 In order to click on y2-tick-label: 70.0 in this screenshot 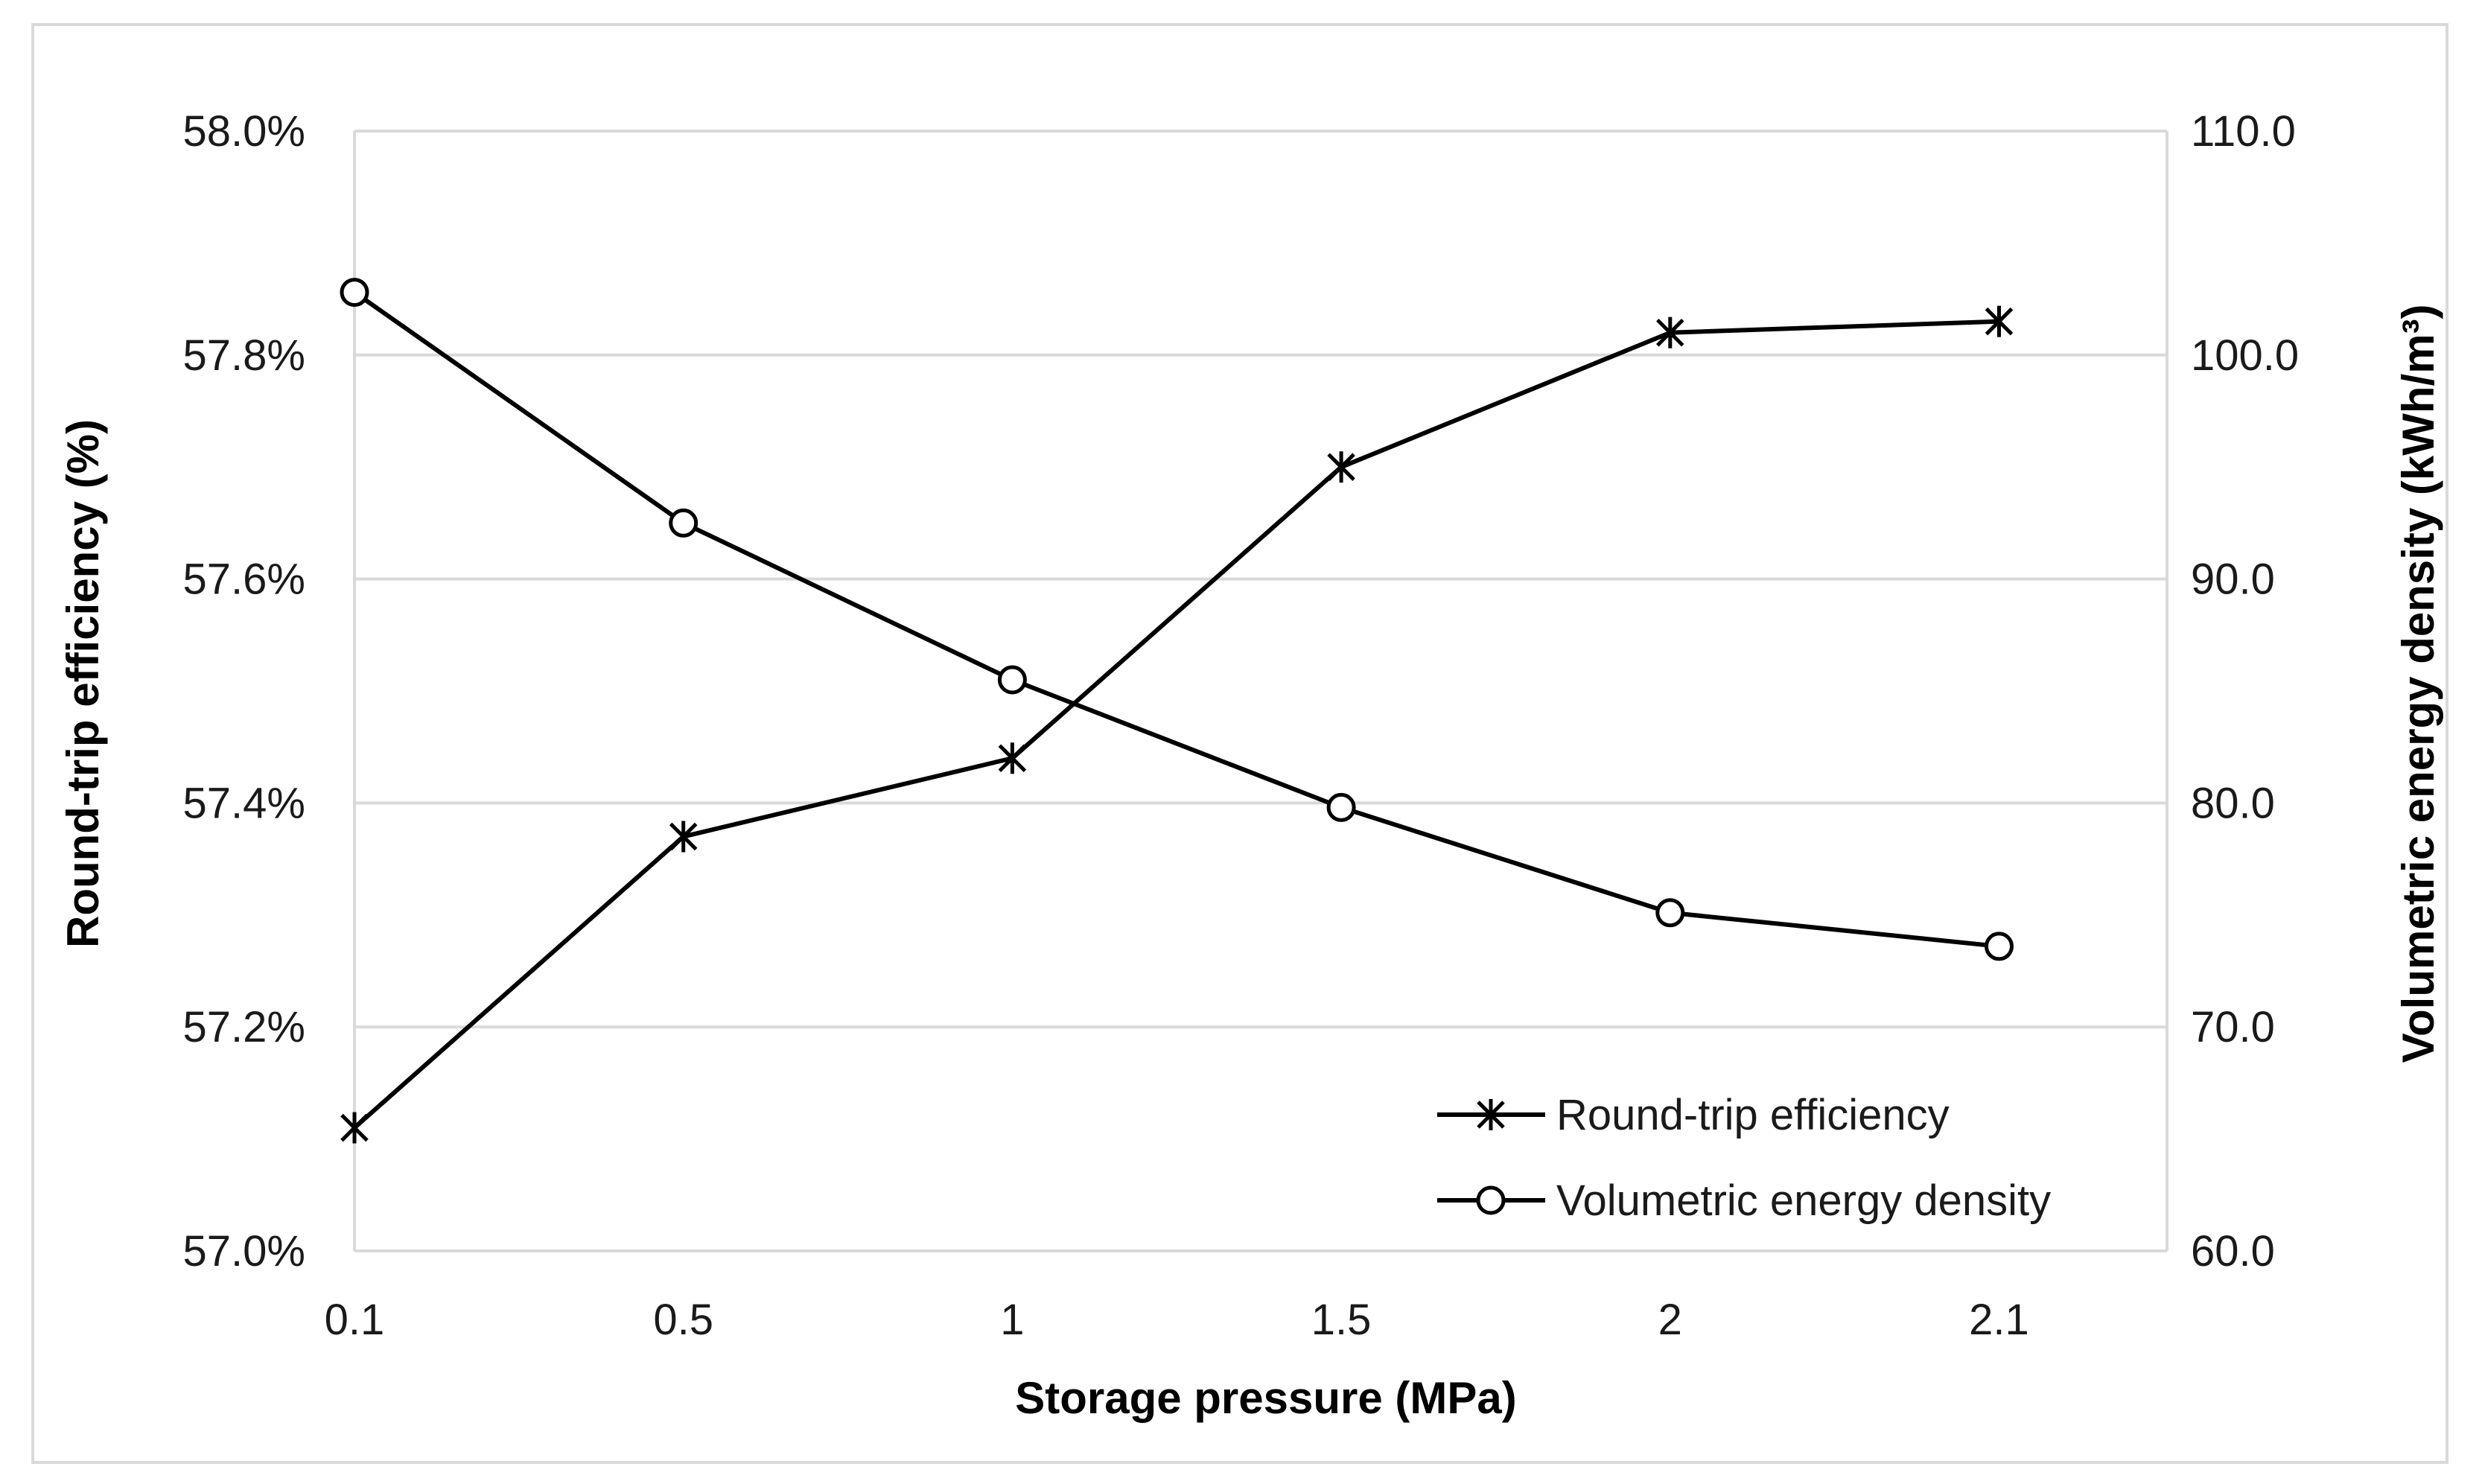, I will do `click(2233, 1027)`.